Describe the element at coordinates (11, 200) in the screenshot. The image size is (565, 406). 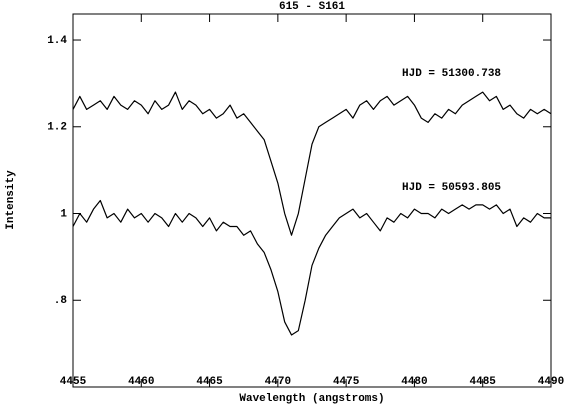
I see `y-axis-label: Intensity` at that location.